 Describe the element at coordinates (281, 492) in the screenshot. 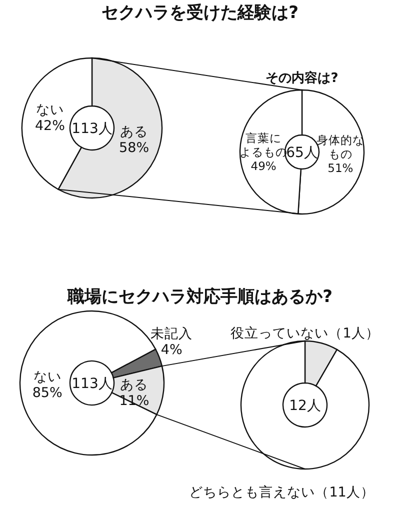

I see `slice-label: どちらとも言えない（11人）` at that location.